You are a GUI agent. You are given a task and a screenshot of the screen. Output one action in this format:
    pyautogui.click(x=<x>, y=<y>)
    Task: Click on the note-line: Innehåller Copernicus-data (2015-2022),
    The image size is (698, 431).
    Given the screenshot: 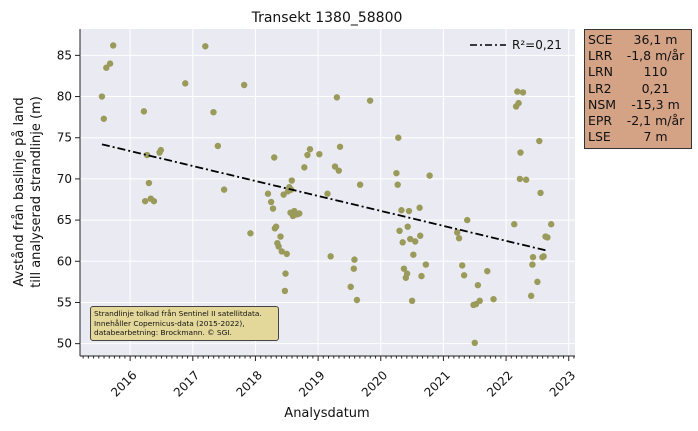 What is the action you would take?
    pyautogui.click(x=169, y=323)
    